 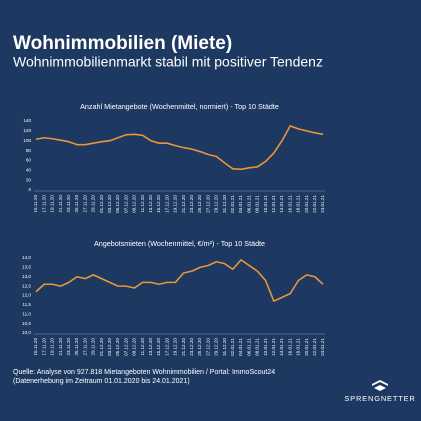 What do you see at coordinates (26, 295) in the screenshot?
I see `y-tick-label: 12,0` at bounding box center [26, 295].